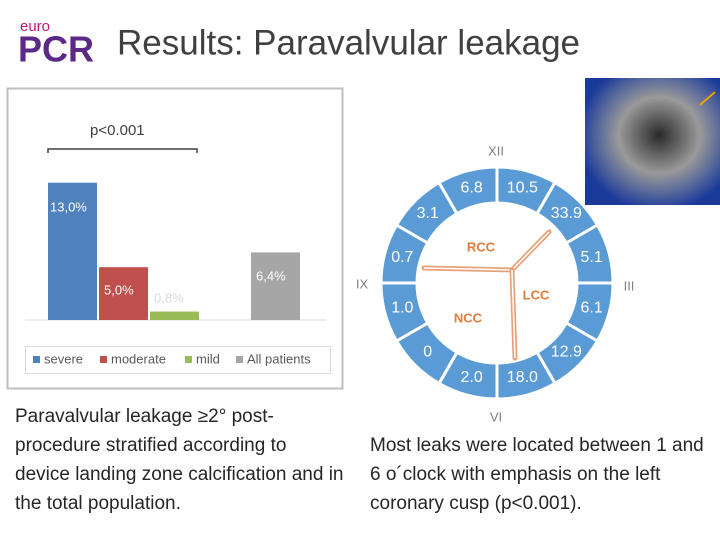  What do you see at coordinates (472, 377) in the screenshot?
I see `segment-value: 2.0` at bounding box center [472, 377].